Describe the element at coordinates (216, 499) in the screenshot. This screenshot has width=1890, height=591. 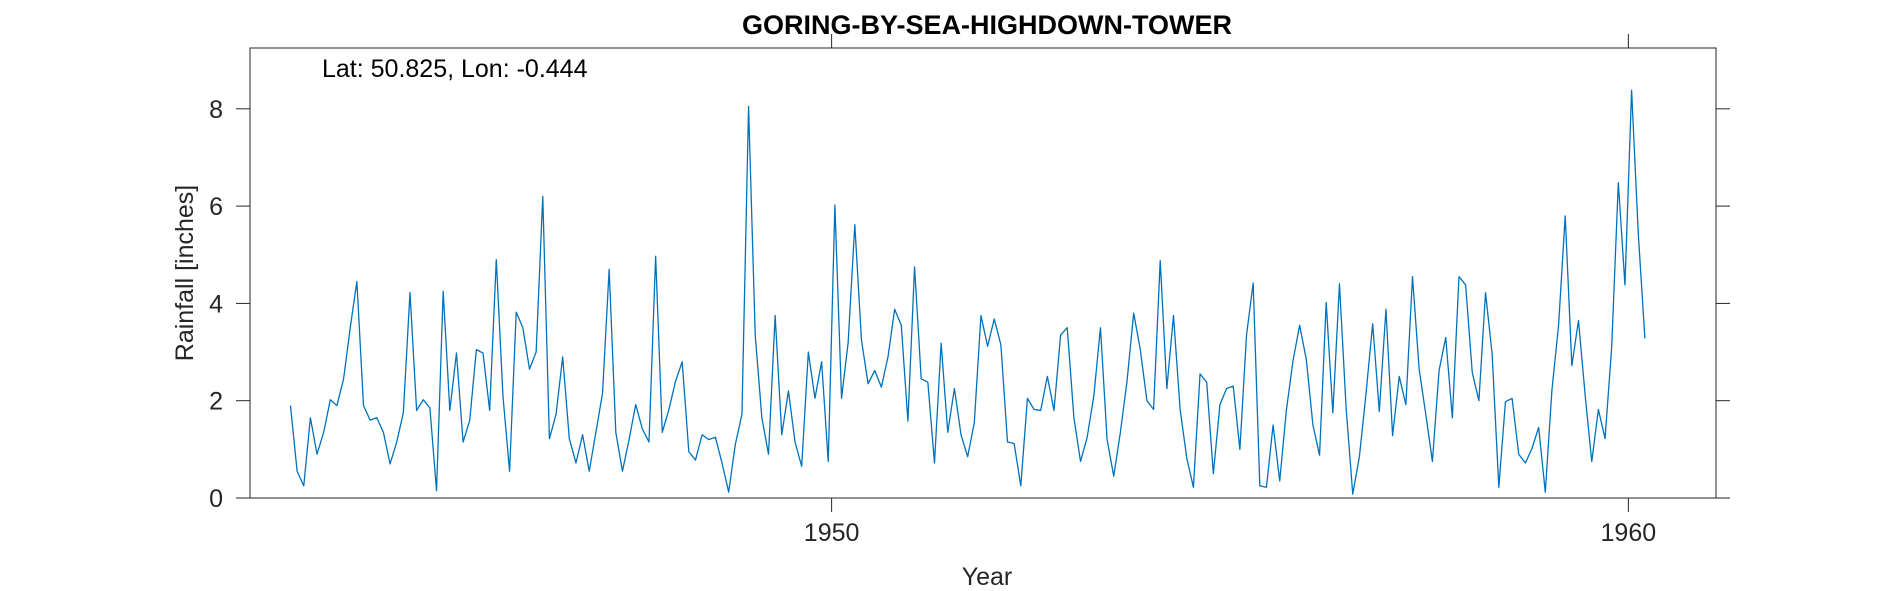
I see `y-tick-label: 0` at that location.